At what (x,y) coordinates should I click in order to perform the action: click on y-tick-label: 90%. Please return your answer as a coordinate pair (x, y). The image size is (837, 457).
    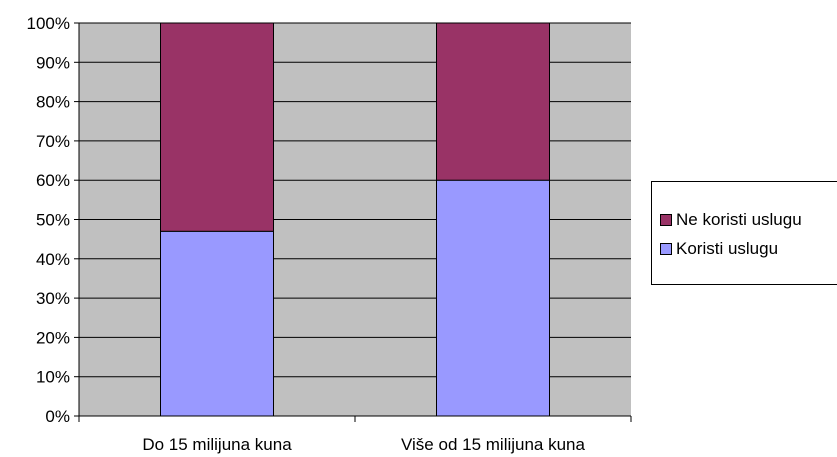
    Looking at the image, I should click on (53, 62).